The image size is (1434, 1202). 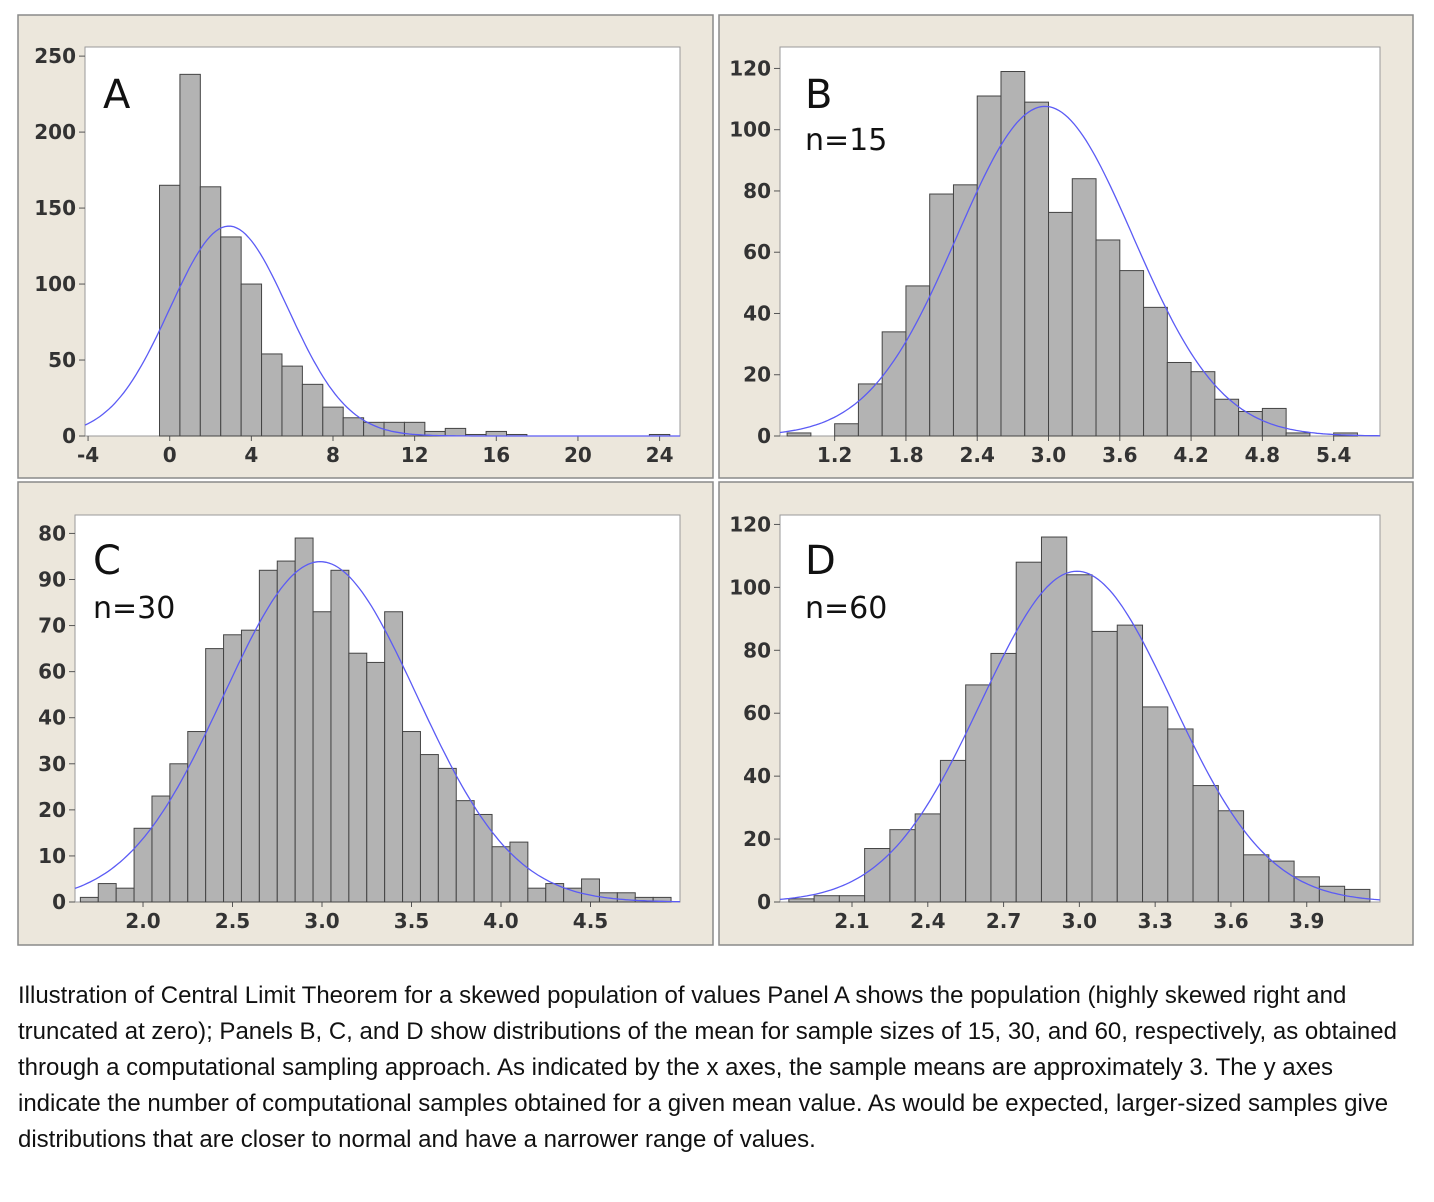 I want to click on panel-annotation: n=60, so click(x=846, y=608).